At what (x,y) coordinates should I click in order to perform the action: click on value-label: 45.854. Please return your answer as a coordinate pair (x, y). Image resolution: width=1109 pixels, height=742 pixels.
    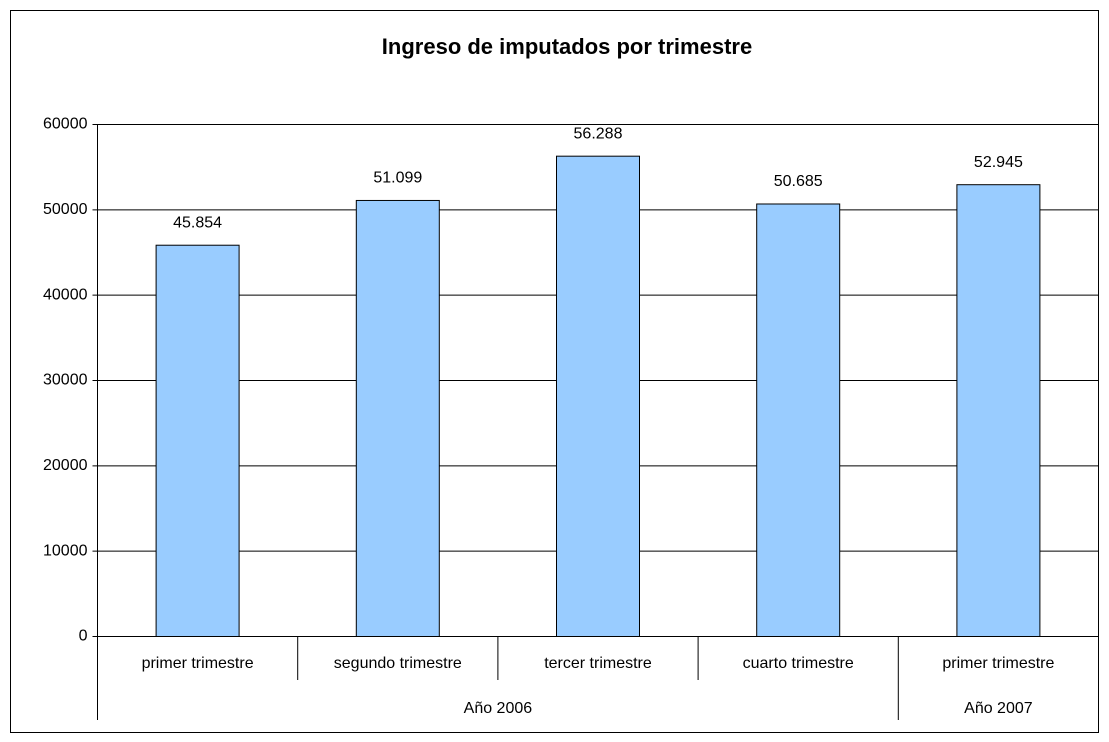
    Looking at the image, I should click on (197, 222).